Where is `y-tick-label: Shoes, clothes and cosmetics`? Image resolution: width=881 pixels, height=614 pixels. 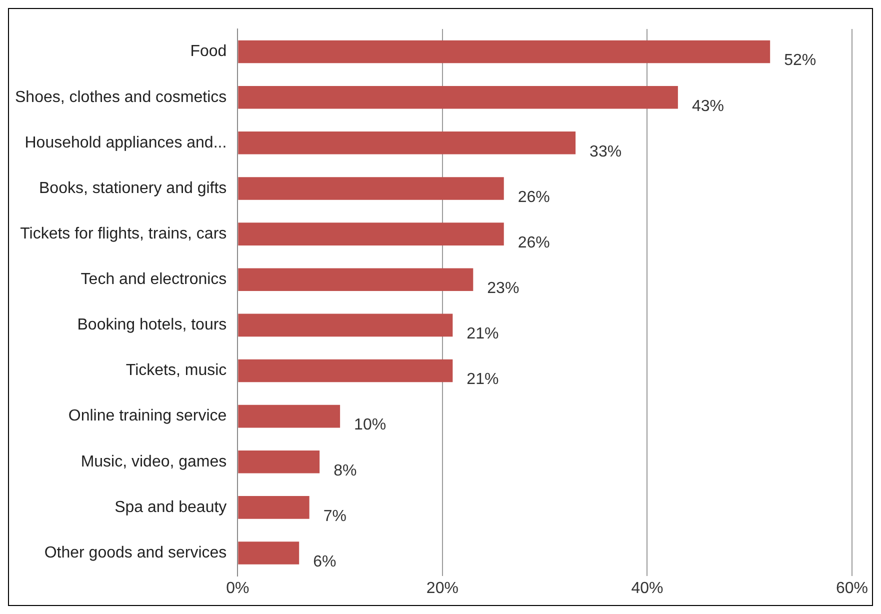 y-tick-label: Shoes, clothes and cosmetics is located at coordinates (120, 97).